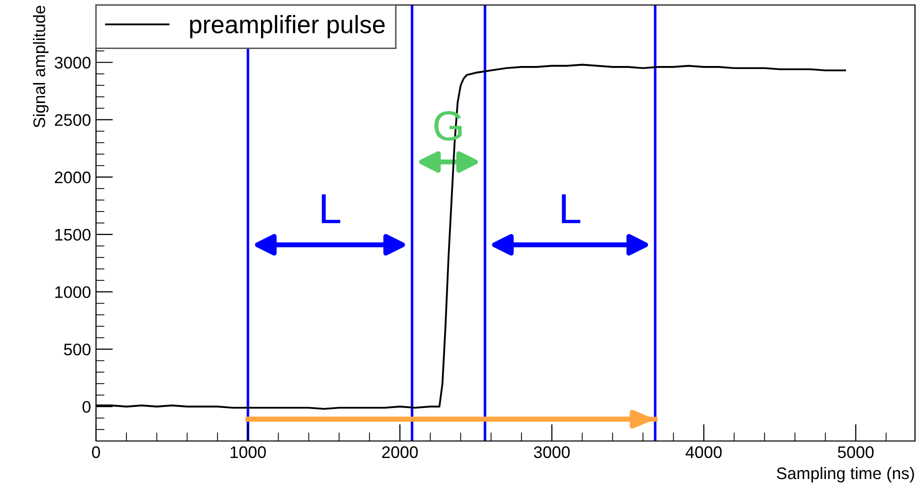 The height and width of the screenshot is (484, 917). What do you see at coordinates (86, 406) in the screenshot?
I see `y-tick-label: 0` at bounding box center [86, 406].